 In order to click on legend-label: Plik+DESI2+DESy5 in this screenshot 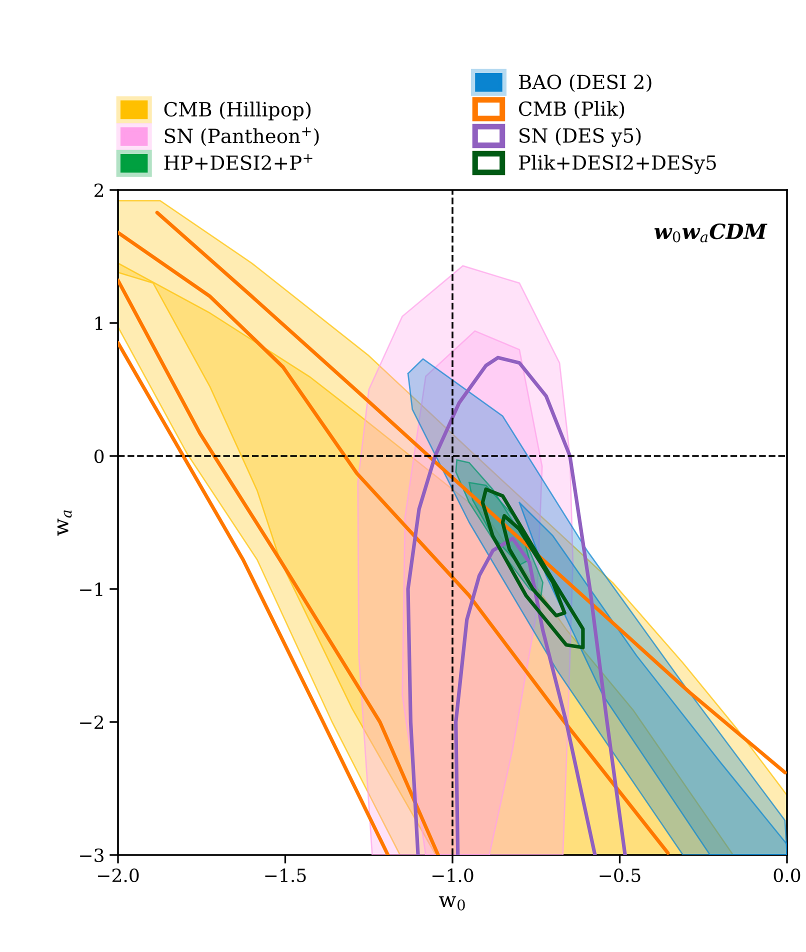, I will do `click(617, 164)`.